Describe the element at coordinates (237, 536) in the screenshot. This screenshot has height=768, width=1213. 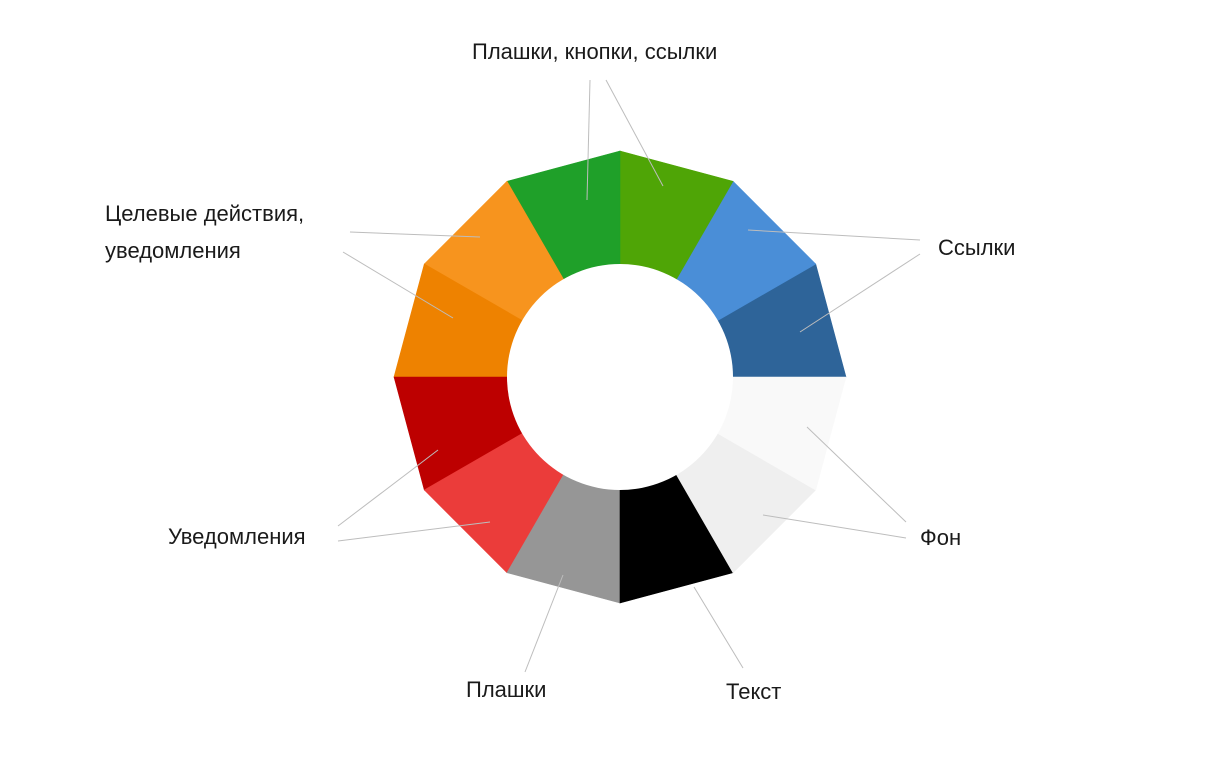
I see `label-notifications: Уведомления` at that location.